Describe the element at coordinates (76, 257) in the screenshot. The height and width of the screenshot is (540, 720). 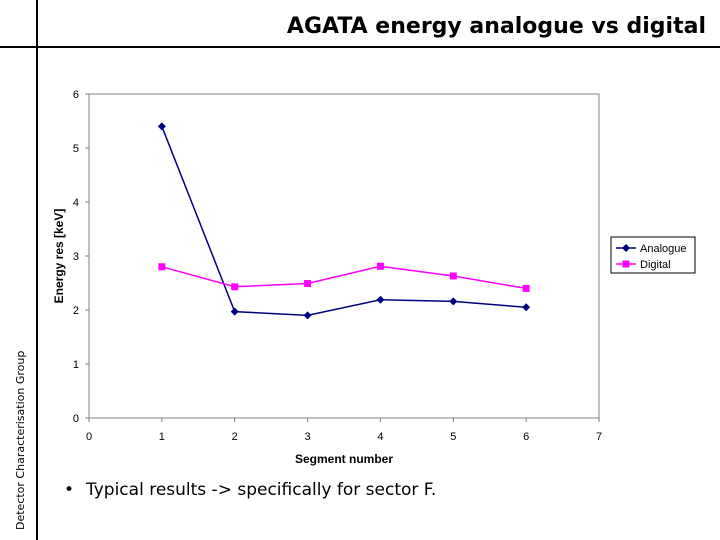
I see `y-tick-label: 3` at that location.